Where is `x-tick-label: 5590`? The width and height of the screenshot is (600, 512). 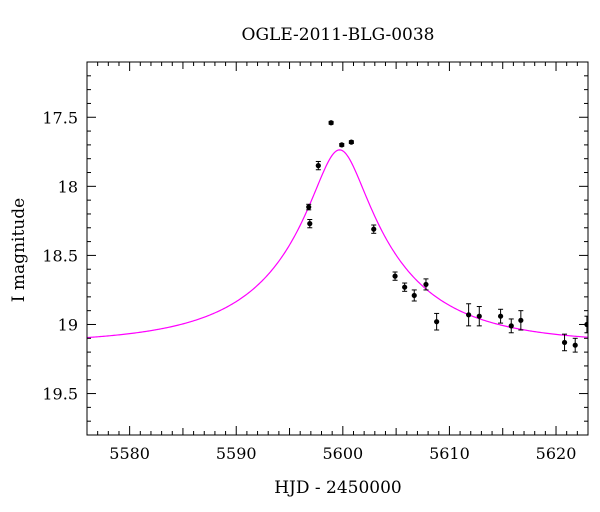 x-tick-label: 5590 is located at coordinates (236, 453).